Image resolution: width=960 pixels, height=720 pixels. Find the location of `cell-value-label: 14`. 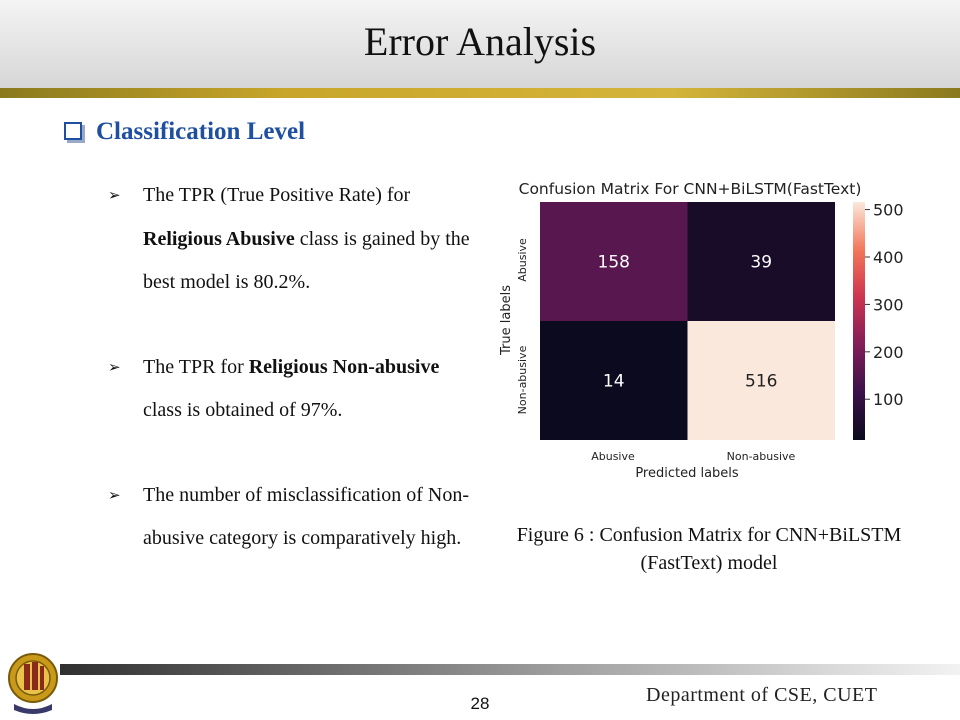

cell-value-label: 14 is located at coordinates (614, 382).